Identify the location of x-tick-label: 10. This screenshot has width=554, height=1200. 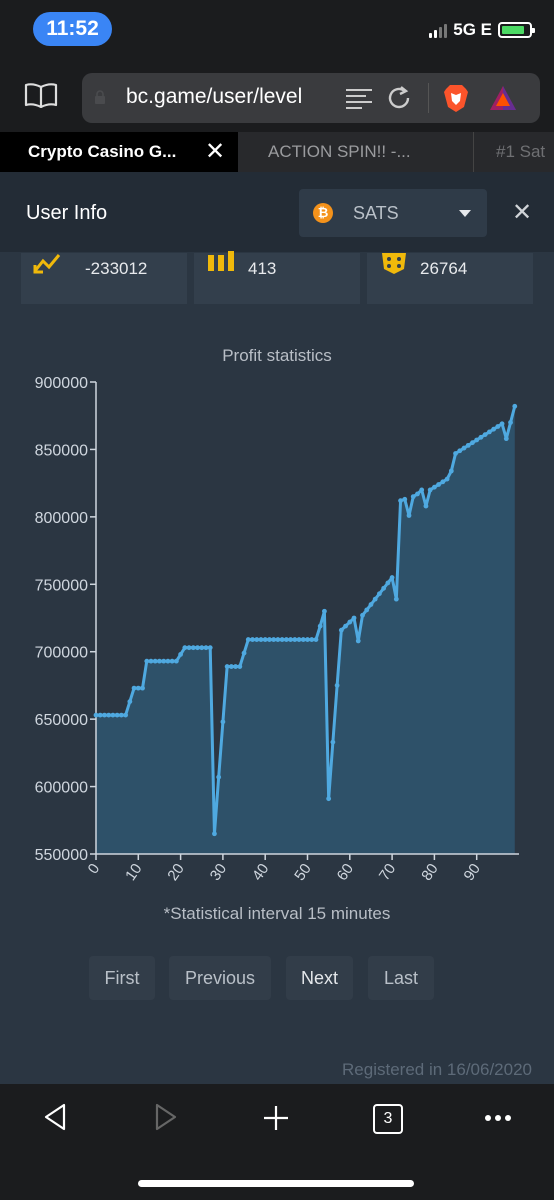
(133, 872).